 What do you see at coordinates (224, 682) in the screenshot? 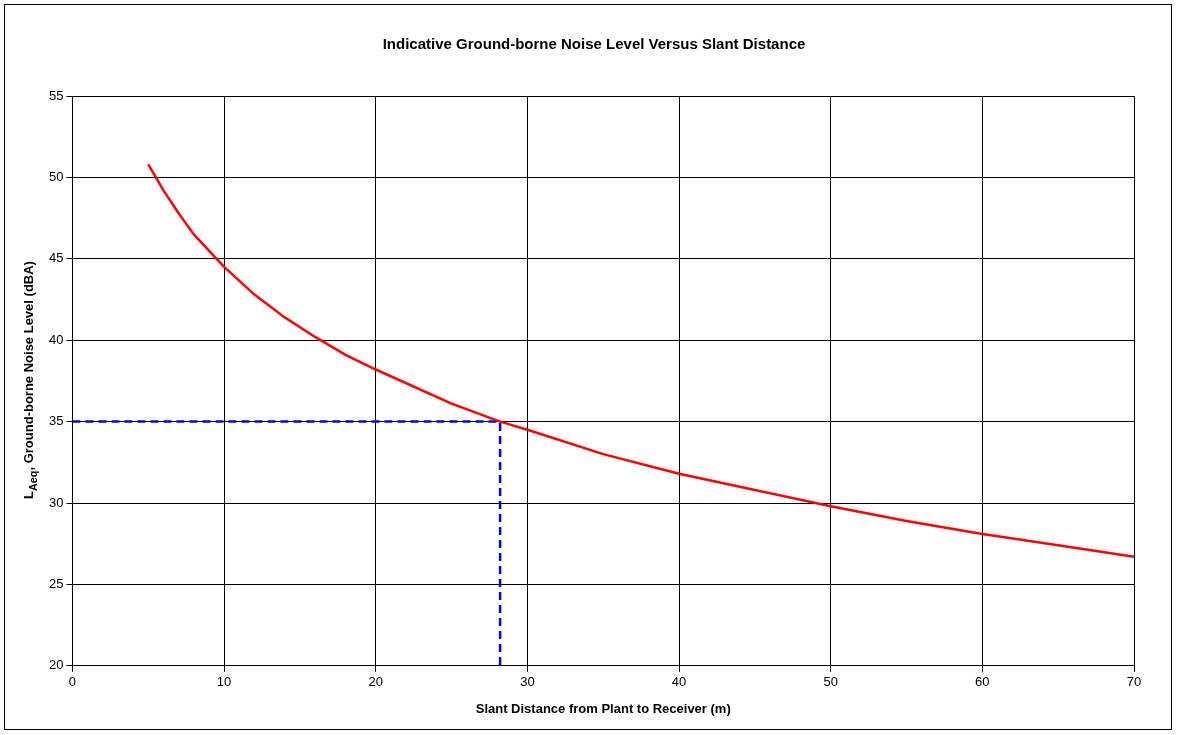
I see `x-tick-label: 10` at bounding box center [224, 682].